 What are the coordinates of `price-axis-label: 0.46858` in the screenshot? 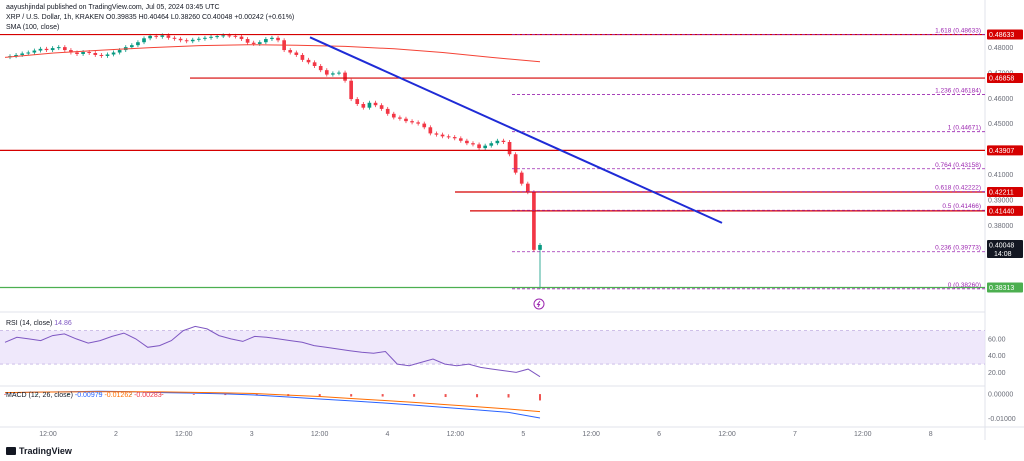 It's located at (1001, 79).